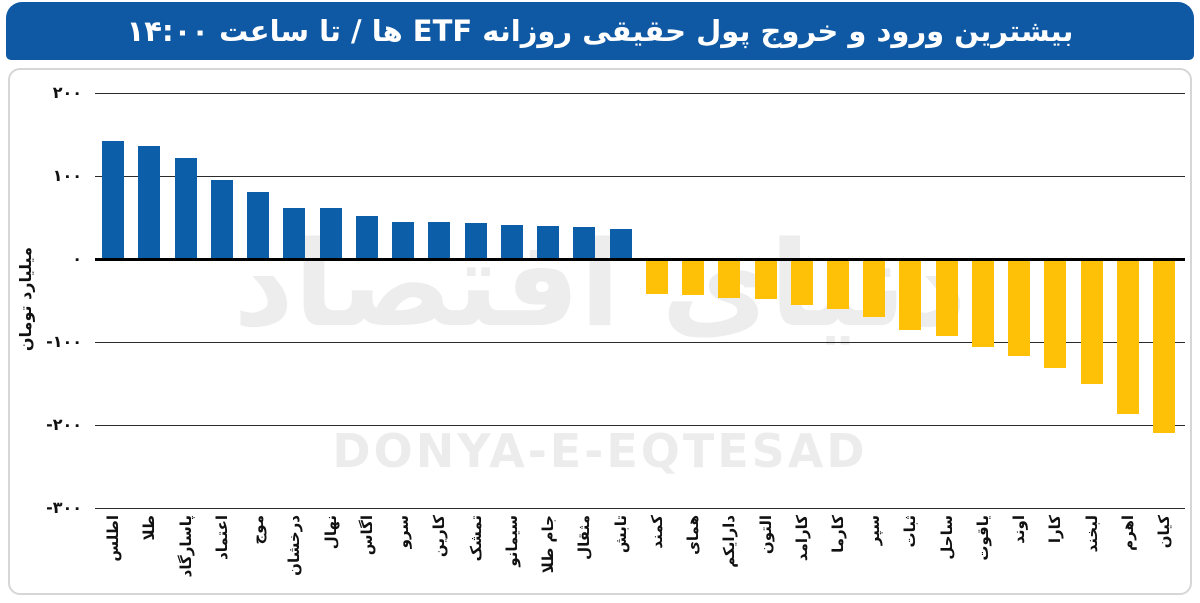  I want to click on x-label-19-کارامد: کارامد, so click(801, 538).